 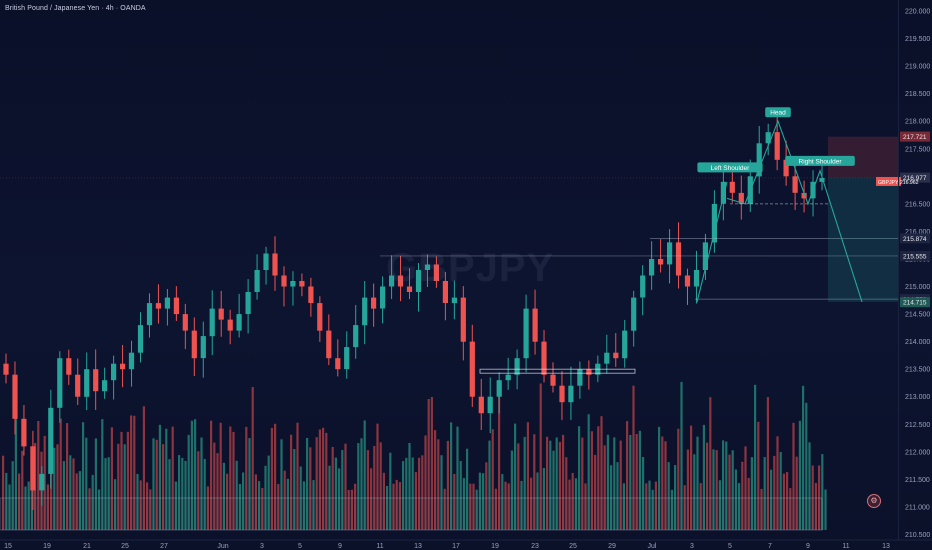 What do you see at coordinates (863, 239) in the screenshot?
I see `target-zone` at bounding box center [863, 239].